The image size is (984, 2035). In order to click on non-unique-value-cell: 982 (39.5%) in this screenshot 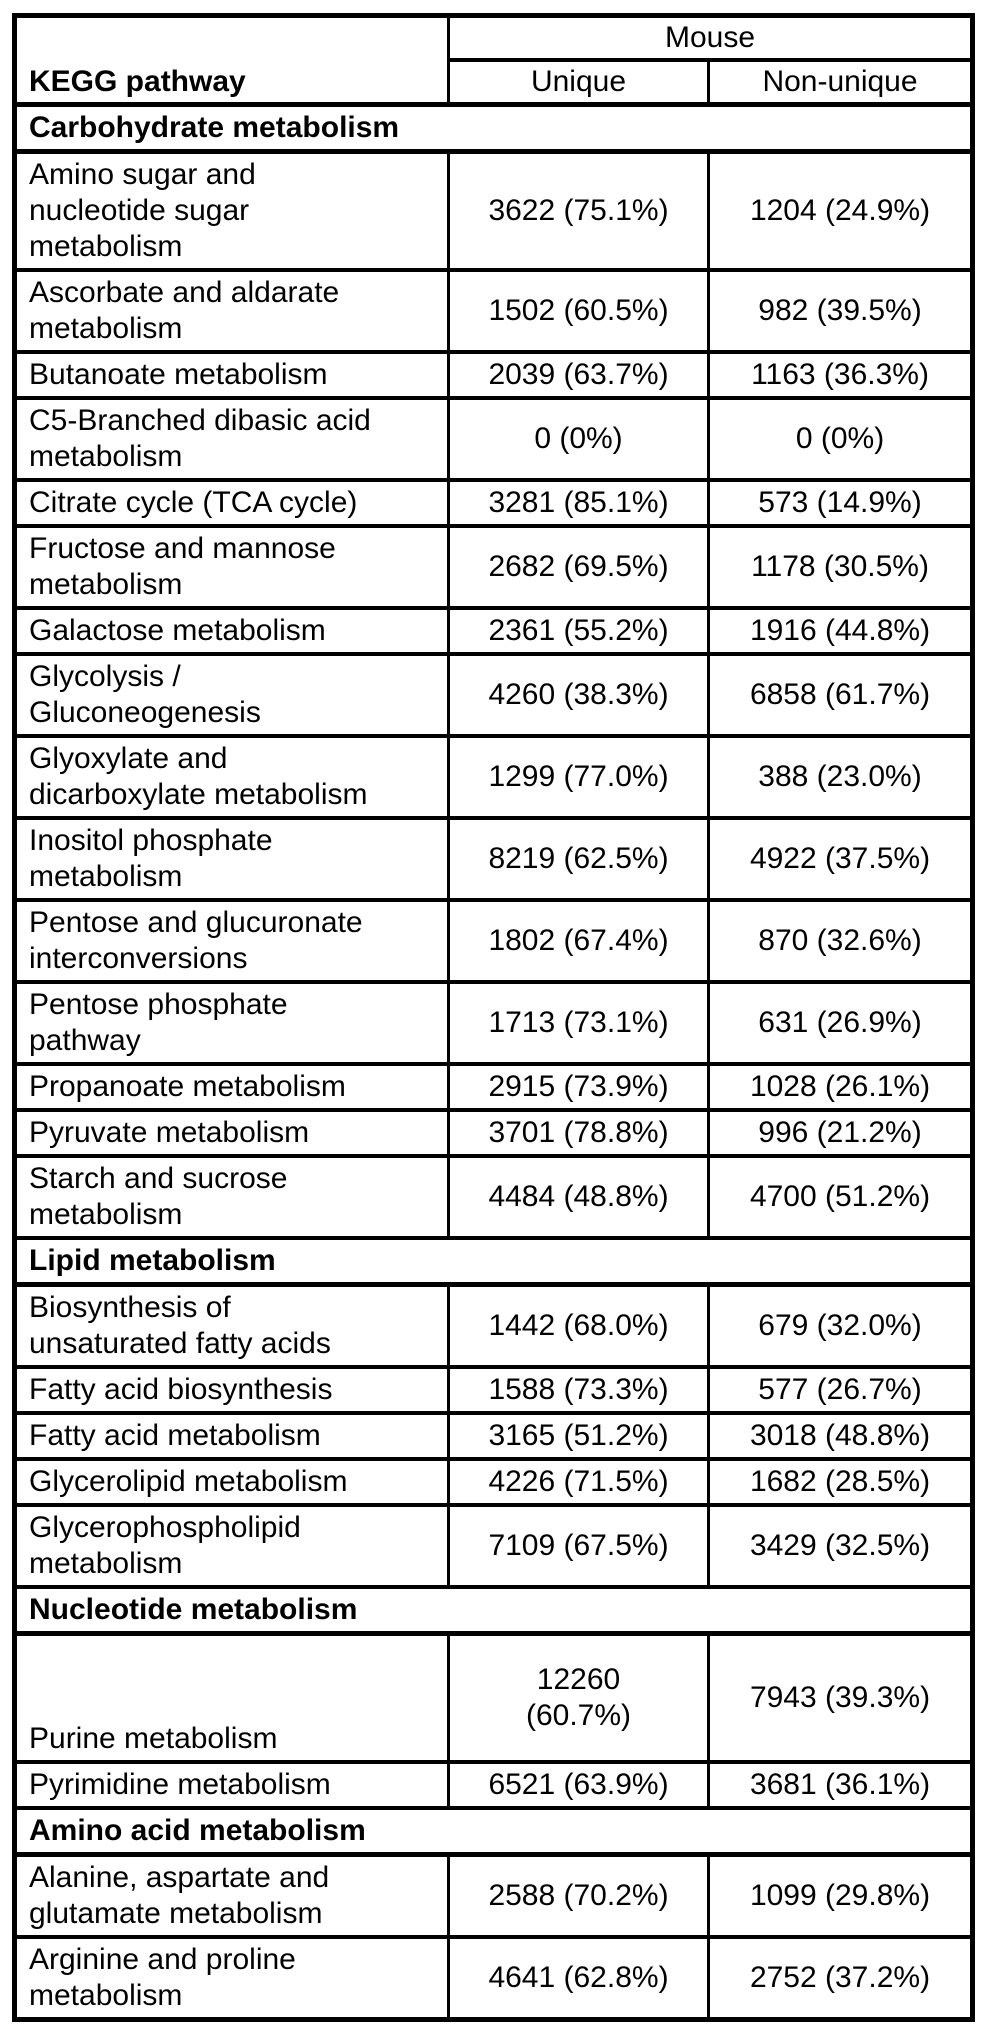, I will do `click(840, 311)`.